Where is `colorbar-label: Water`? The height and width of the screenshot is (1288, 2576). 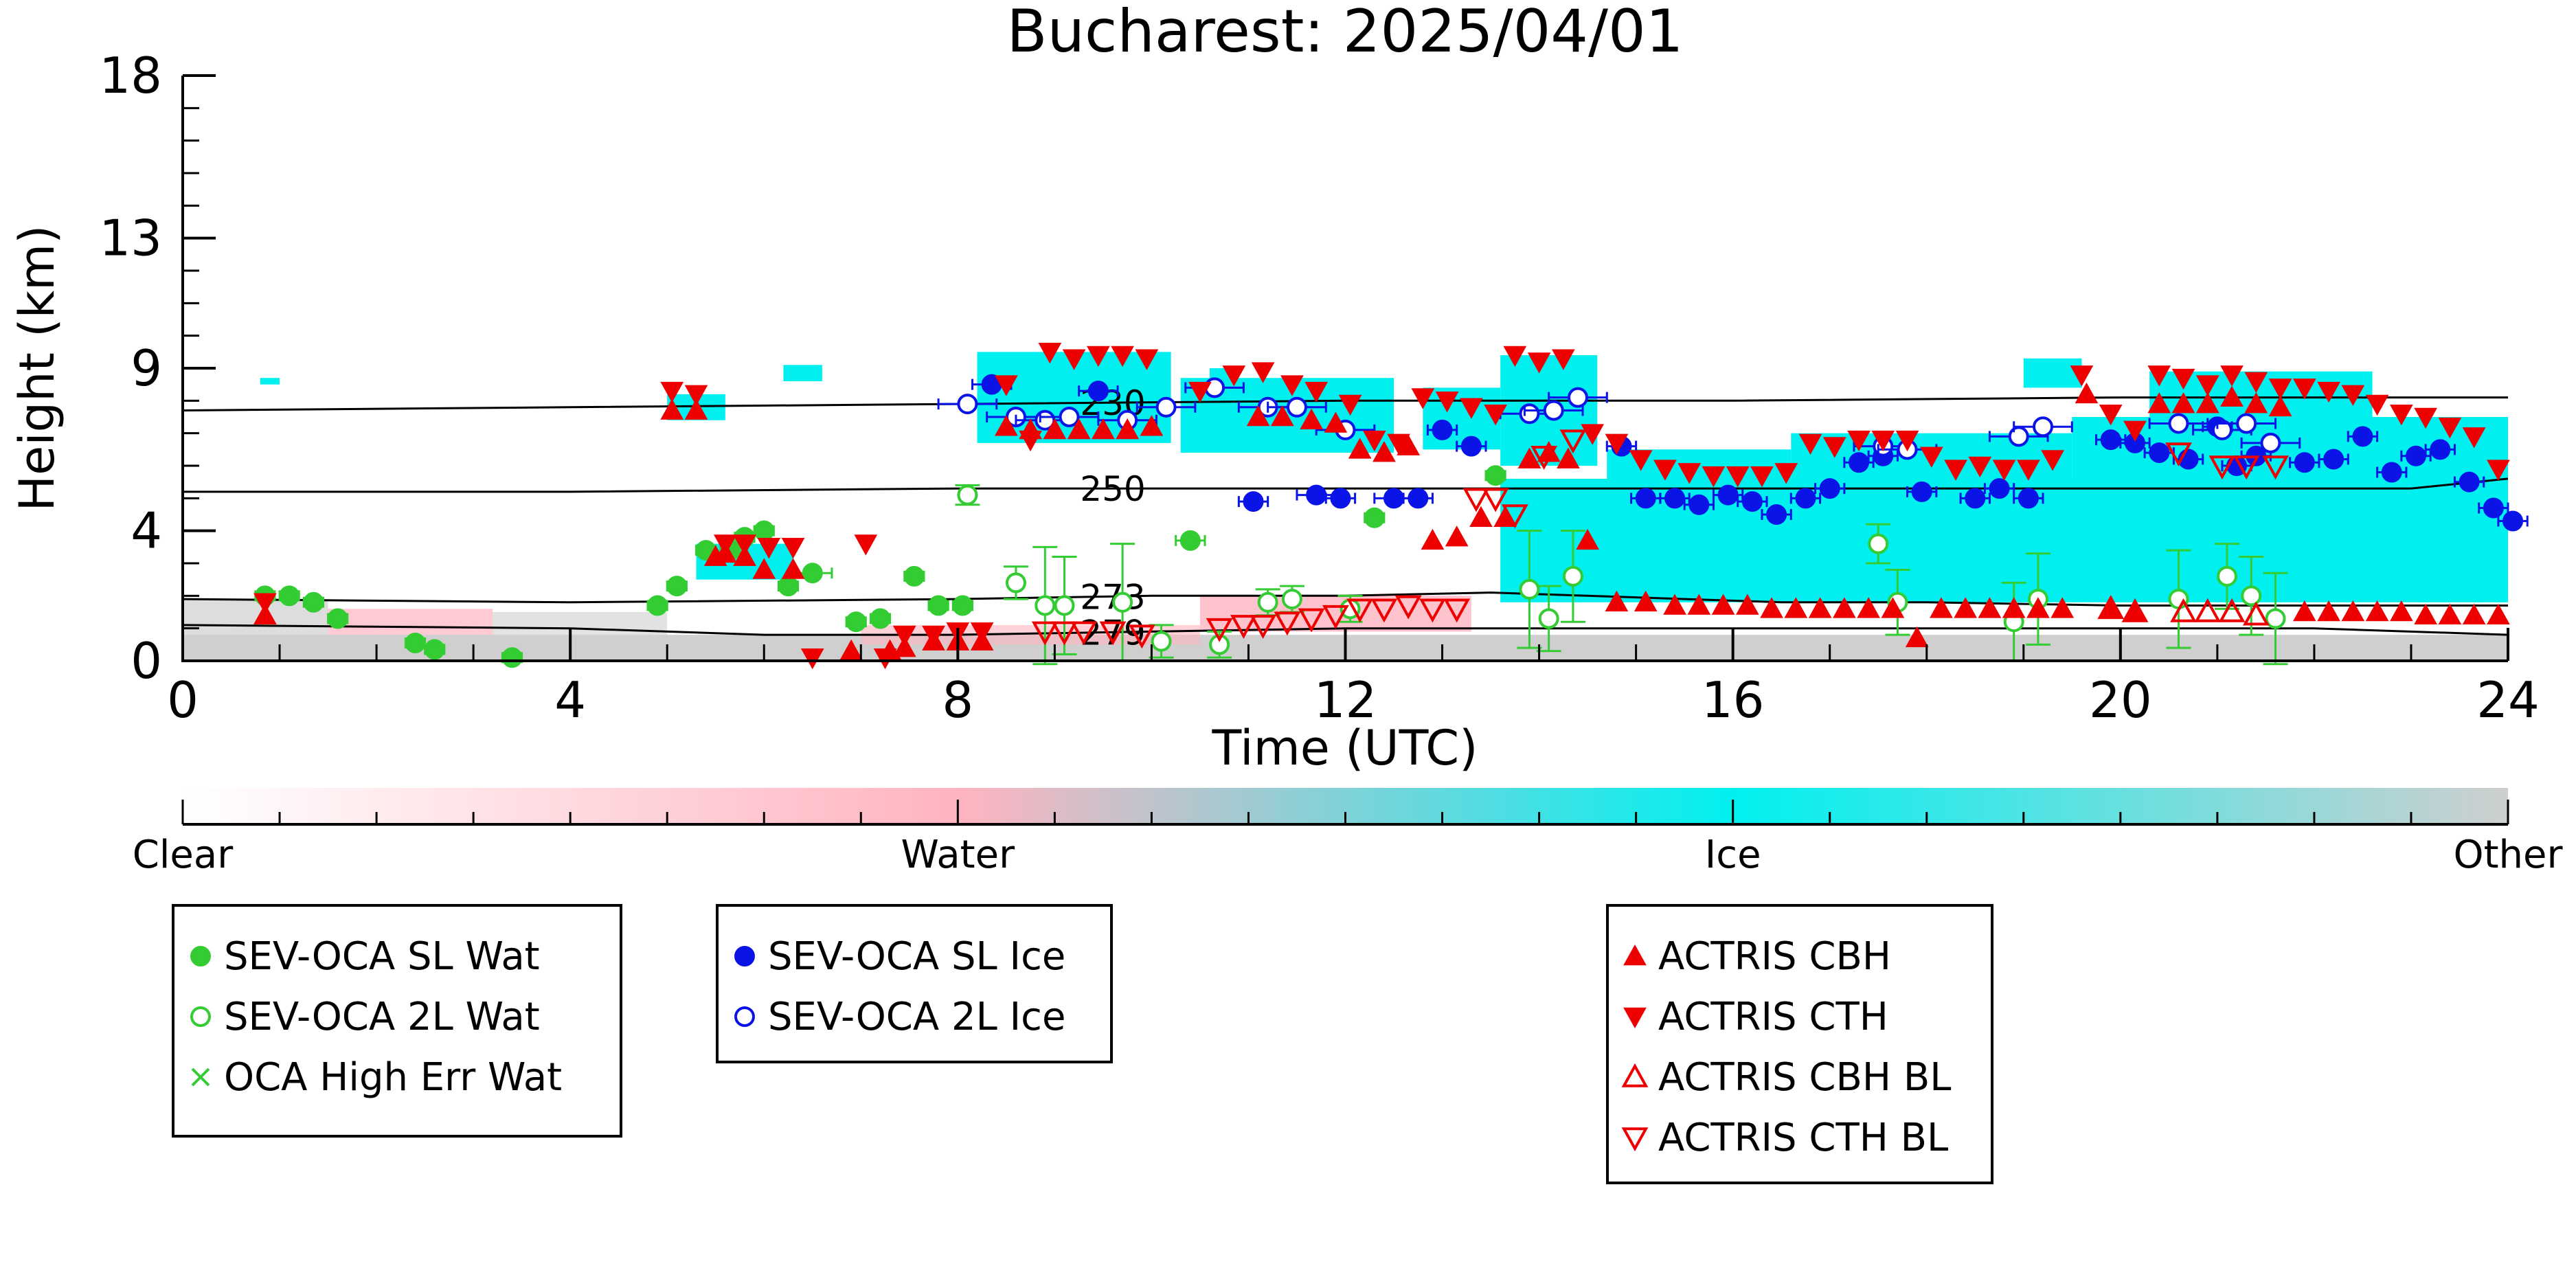 colorbar-label: Water is located at coordinates (958, 855).